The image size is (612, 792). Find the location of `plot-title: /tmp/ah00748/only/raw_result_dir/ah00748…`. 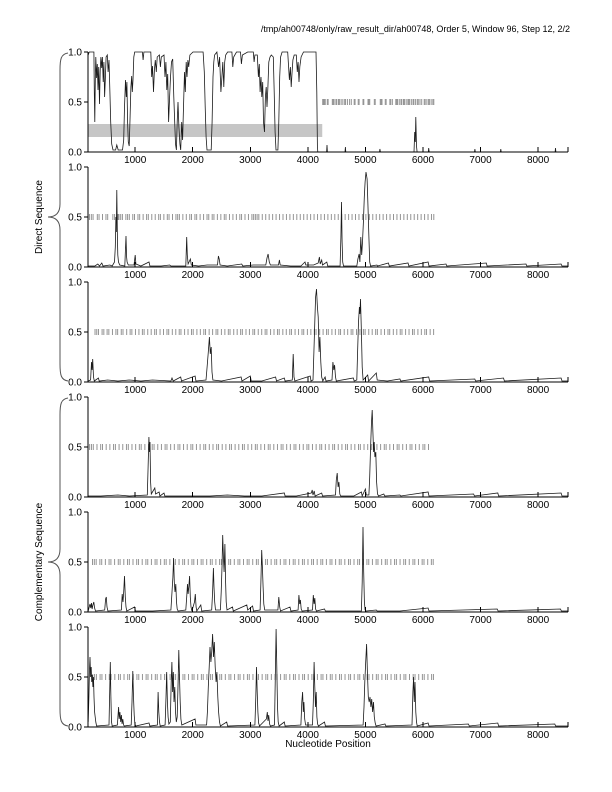

plot-title: /tmp/ah00748/only/raw_result_dir/ah00748… is located at coordinates (415, 29).